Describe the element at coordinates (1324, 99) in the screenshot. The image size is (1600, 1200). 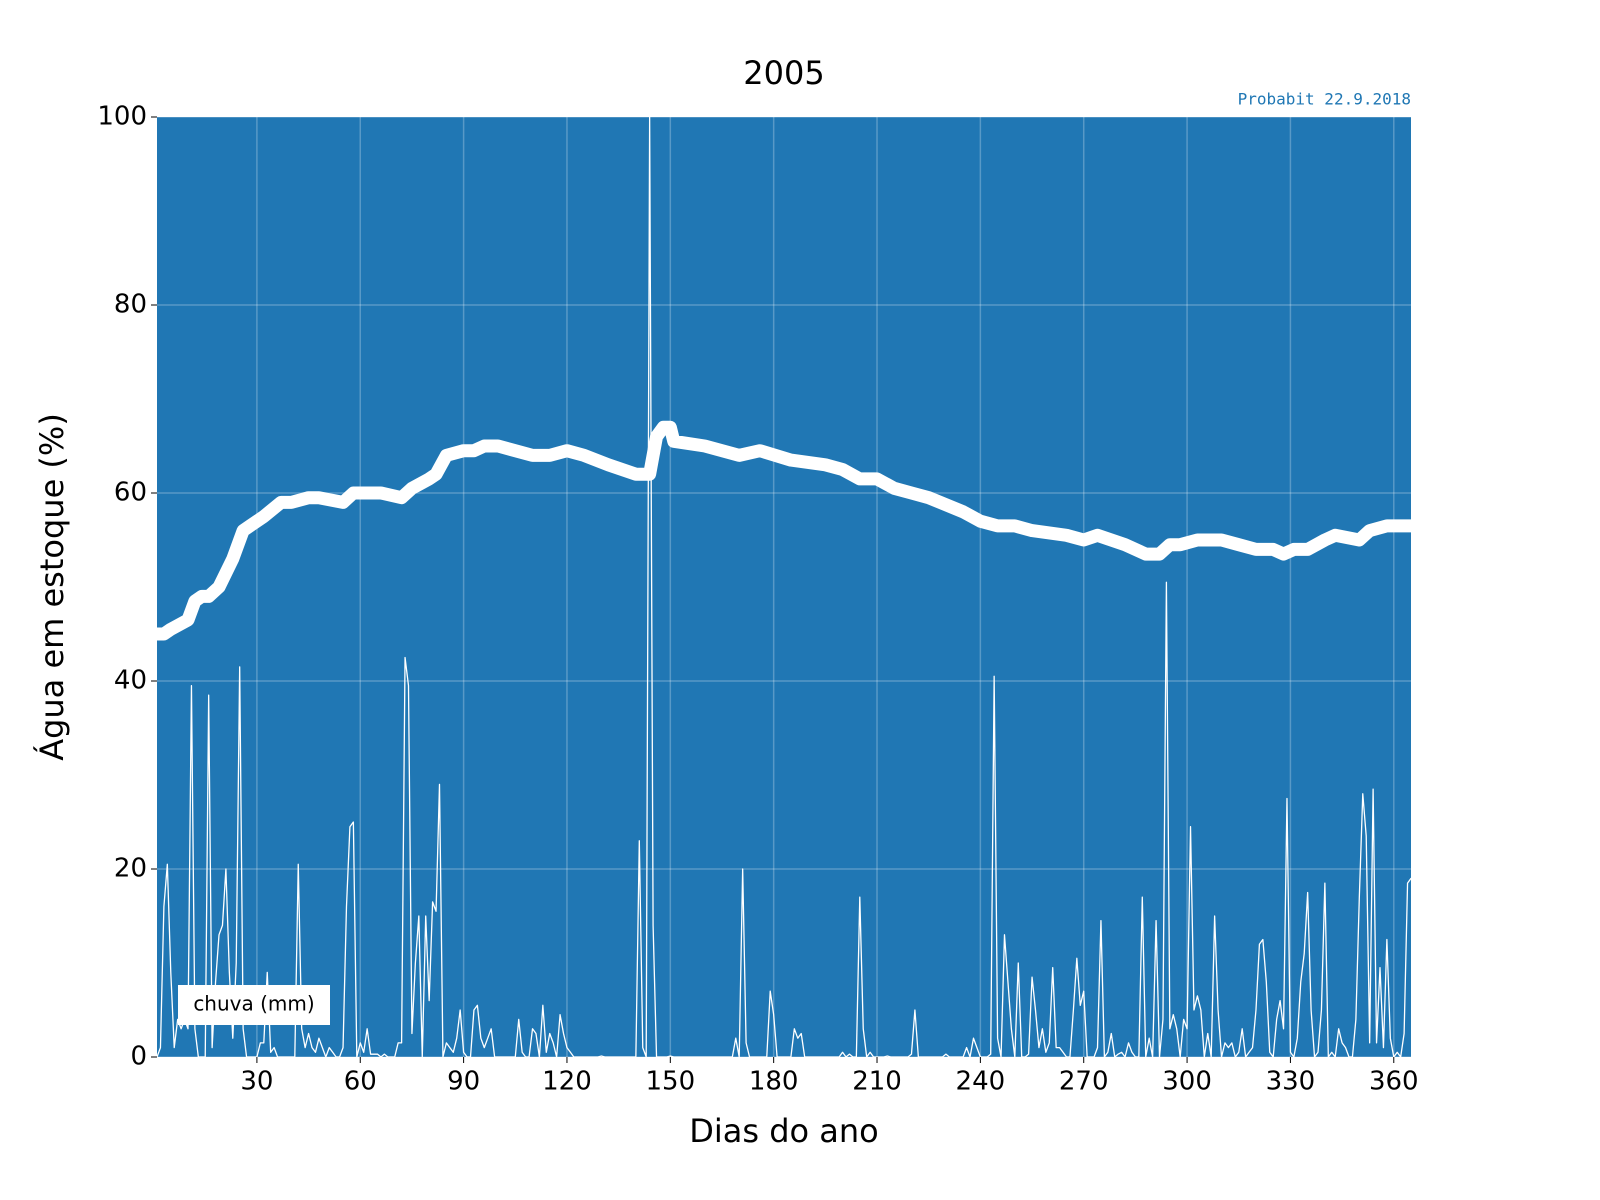
I see `annotation: Probabit 22.9.2018` at that location.